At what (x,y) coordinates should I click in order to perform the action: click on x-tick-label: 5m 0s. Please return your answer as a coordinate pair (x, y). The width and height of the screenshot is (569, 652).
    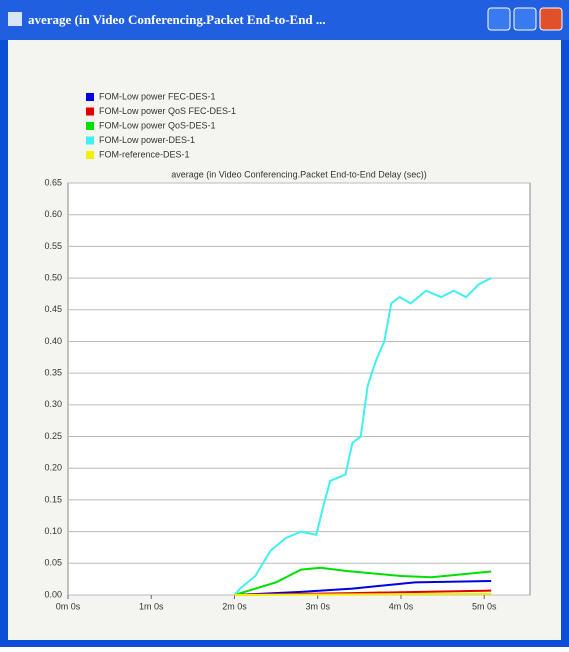
    Looking at the image, I should click on (484, 606).